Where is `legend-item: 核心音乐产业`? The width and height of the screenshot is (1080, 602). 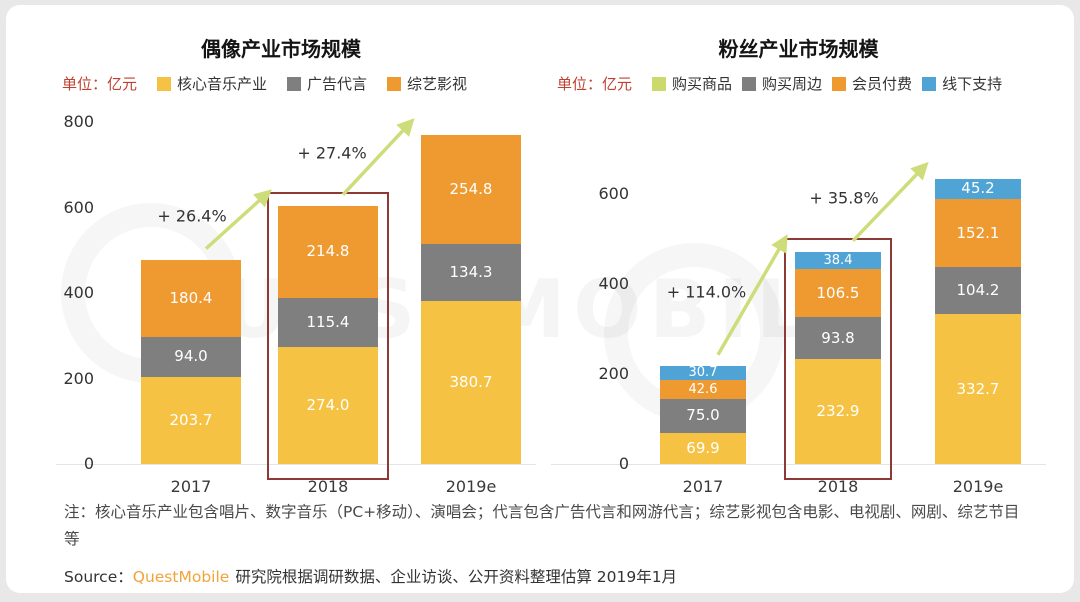
legend-item: 核心音乐产业 is located at coordinates (212, 83).